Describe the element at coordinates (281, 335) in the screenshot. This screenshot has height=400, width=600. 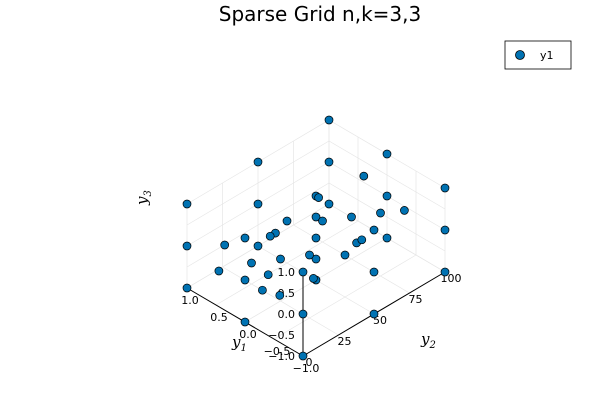
I see `z-tick-label: −0.5` at that location.